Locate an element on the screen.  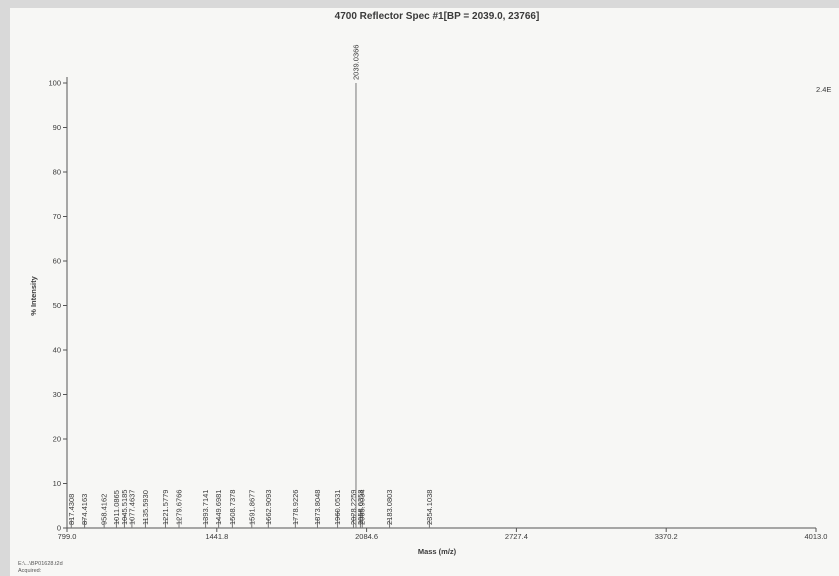
peak-label: 2354.1038 is located at coordinates (429, 507).